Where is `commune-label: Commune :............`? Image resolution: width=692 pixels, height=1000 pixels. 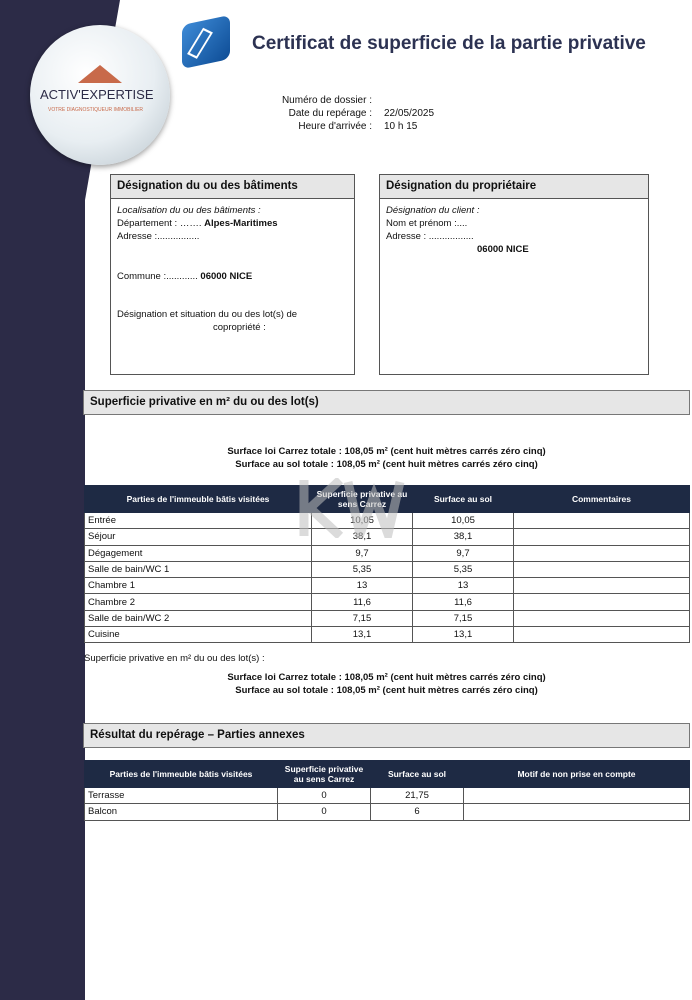 commune-label: Commune :............ is located at coordinates (157, 276).